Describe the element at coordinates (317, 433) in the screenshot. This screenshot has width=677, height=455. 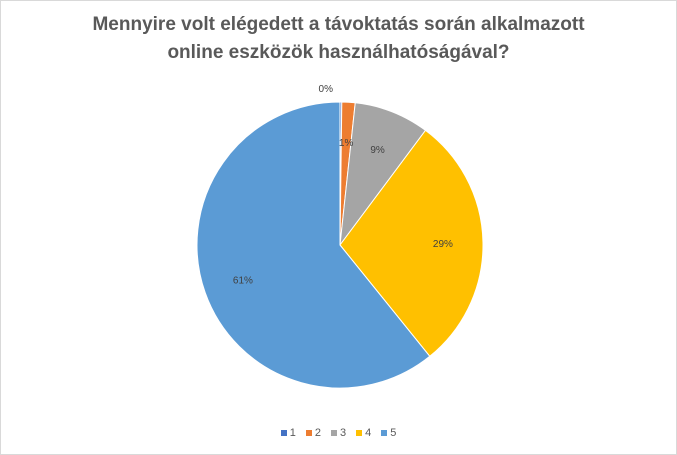
I see `legend-label-2: 2` at that location.